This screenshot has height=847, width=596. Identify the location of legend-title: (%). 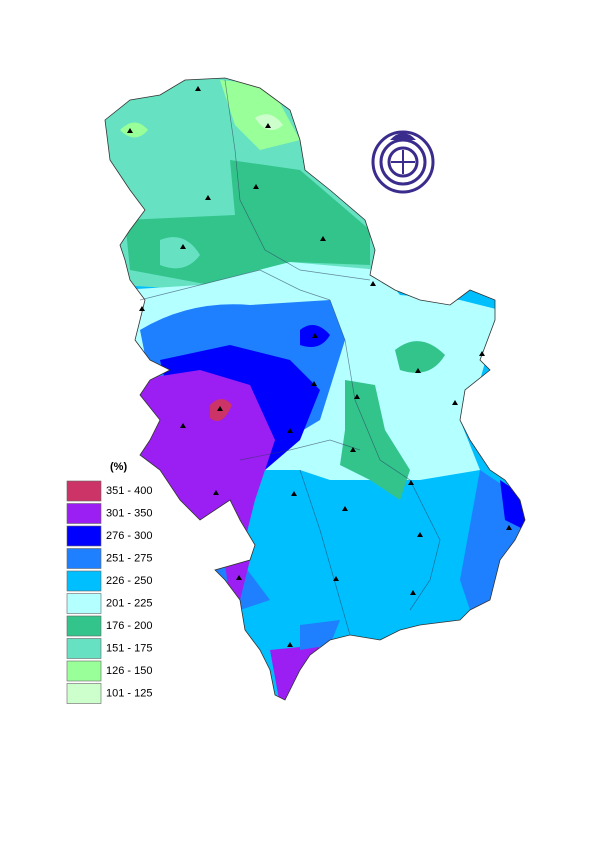
(118, 467).